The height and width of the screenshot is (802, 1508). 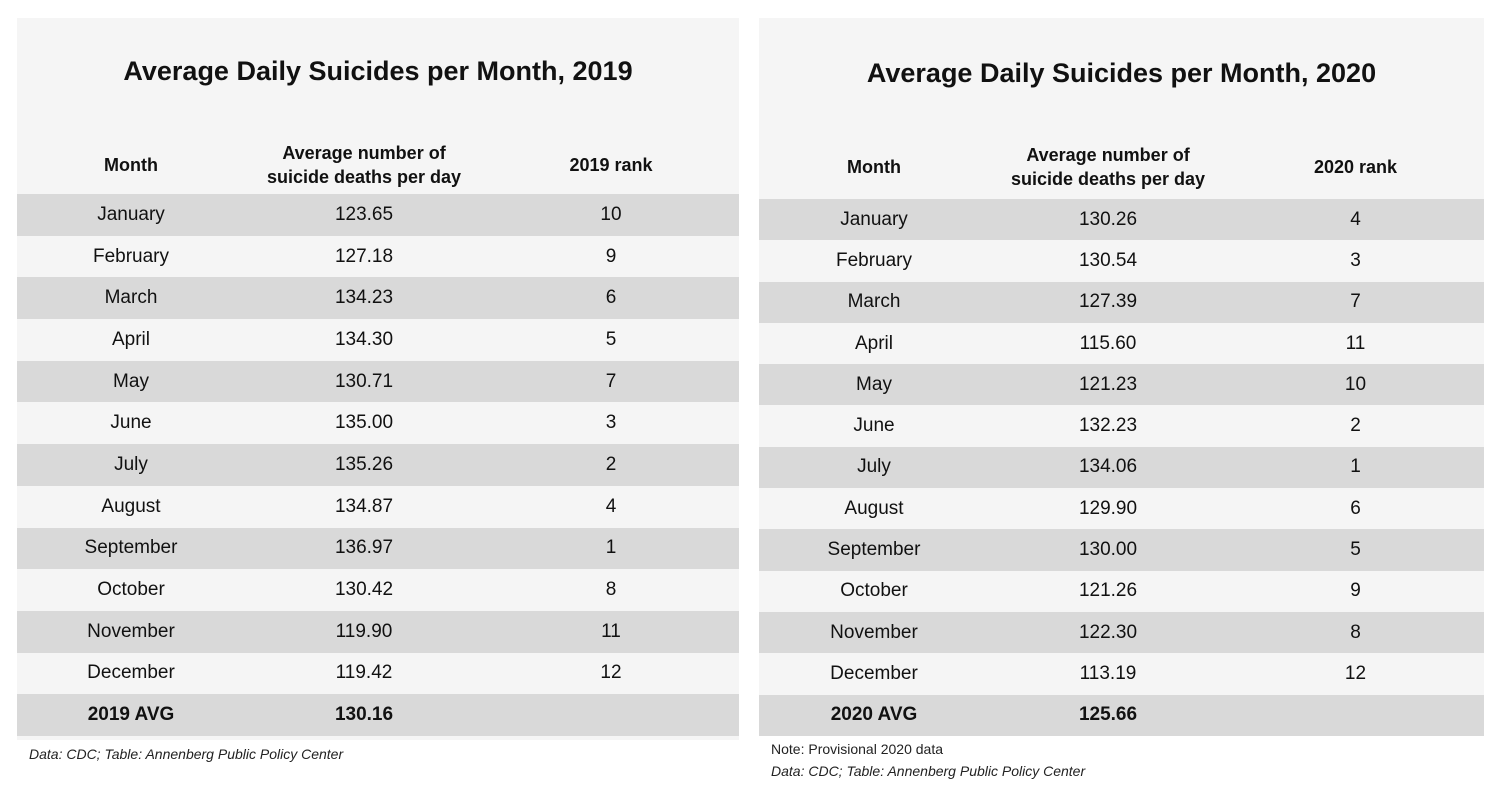 I want to click on table-row: January 123.65 10, so click(x=378, y=215).